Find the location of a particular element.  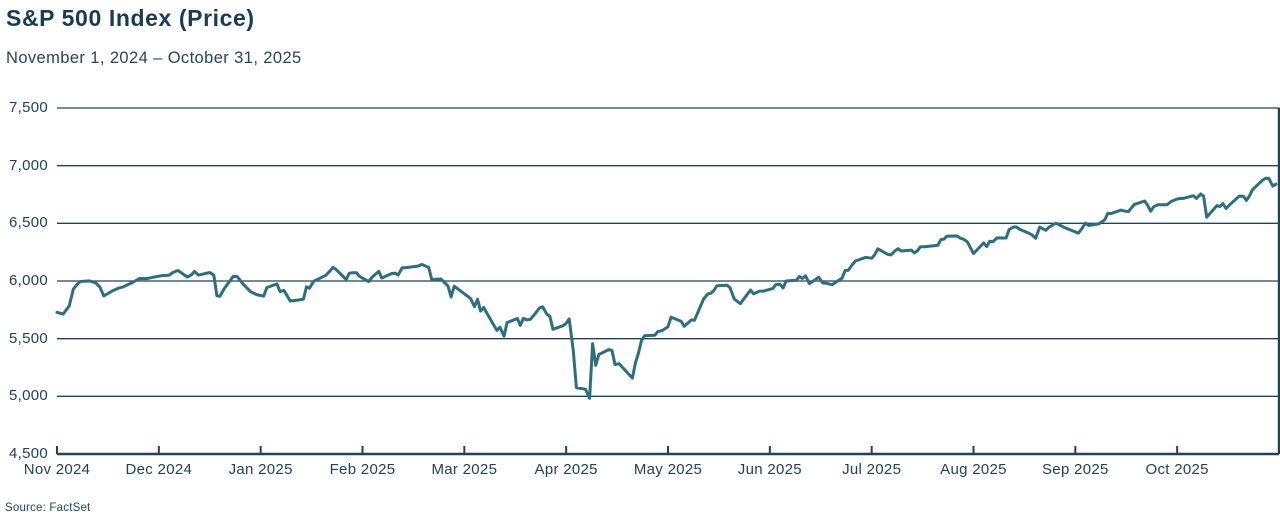

x-axis-label: Apr 2025 is located at coordinates (566, 469).